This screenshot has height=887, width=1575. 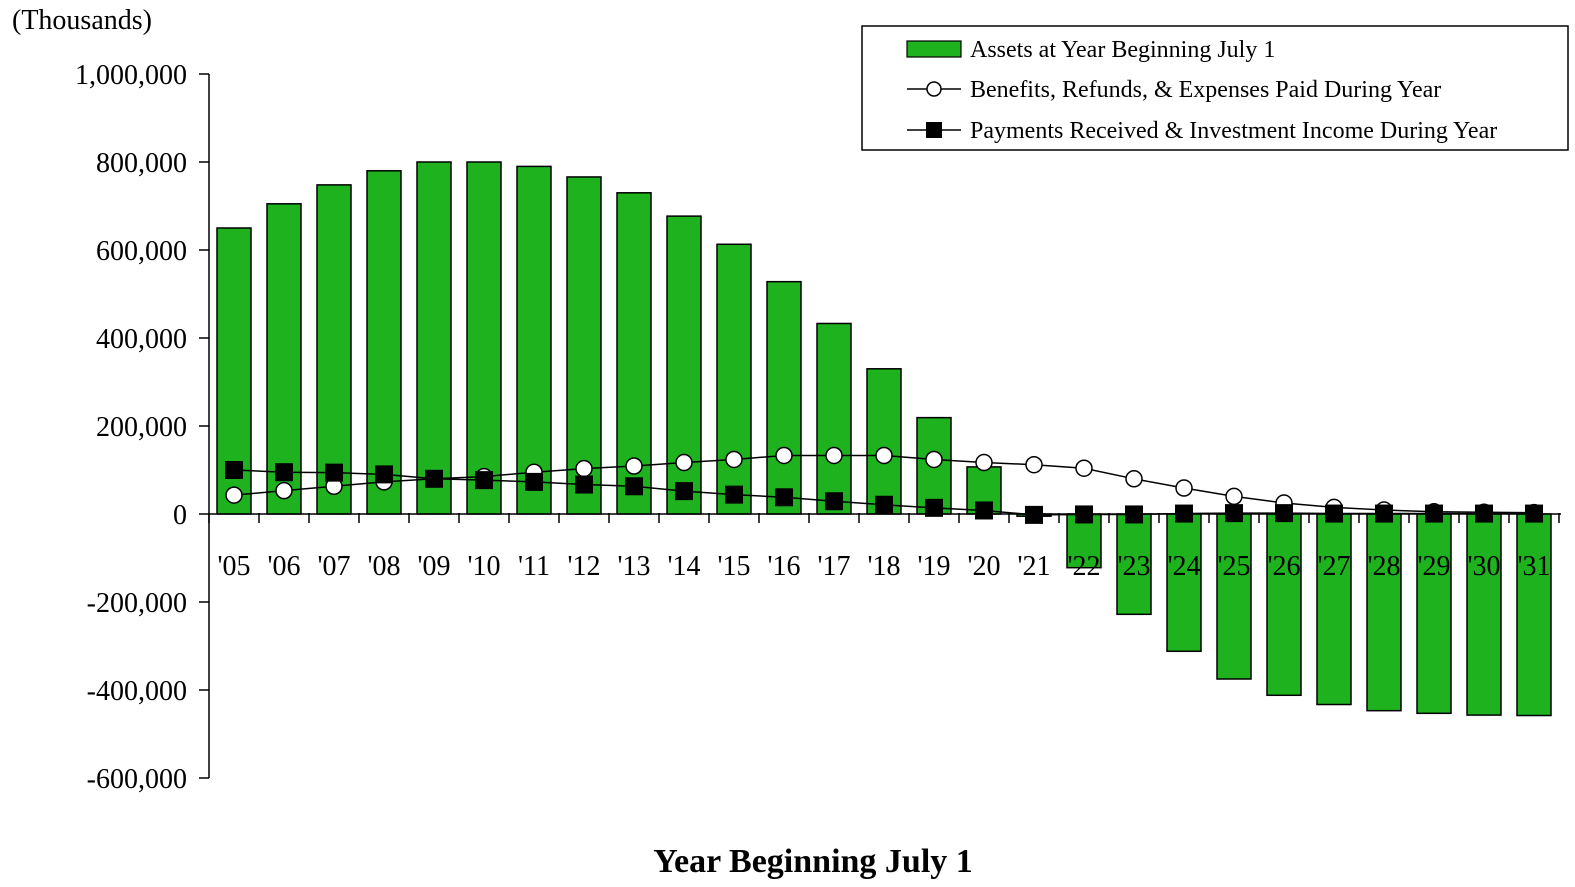 What do you see at coordinates (1033, 566) in the screenshot?
I see `x-category-label: '21` at bounding box center [1033, 566].